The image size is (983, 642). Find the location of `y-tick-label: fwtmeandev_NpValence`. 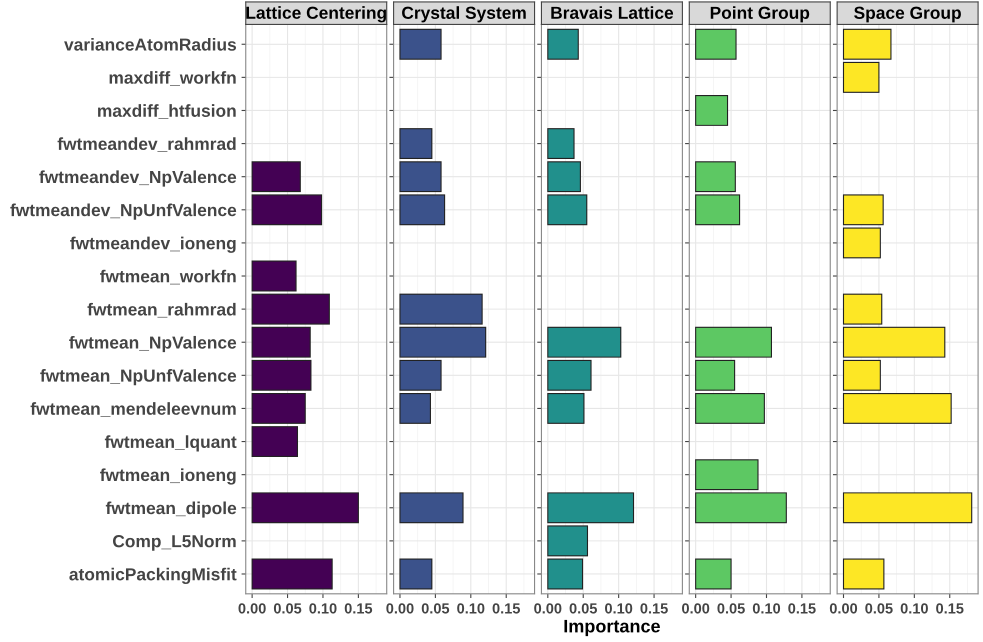

y-tick-label: fwtmeandev_NpValence is located at coordinates (137, 178).